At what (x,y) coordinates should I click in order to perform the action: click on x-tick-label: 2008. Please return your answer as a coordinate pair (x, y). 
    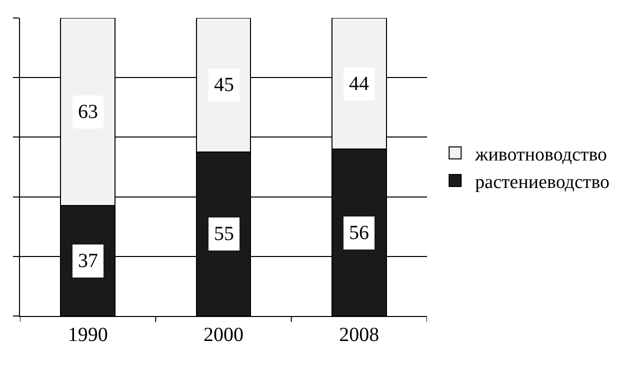
    Looking at the image, I should click on (359, 335).